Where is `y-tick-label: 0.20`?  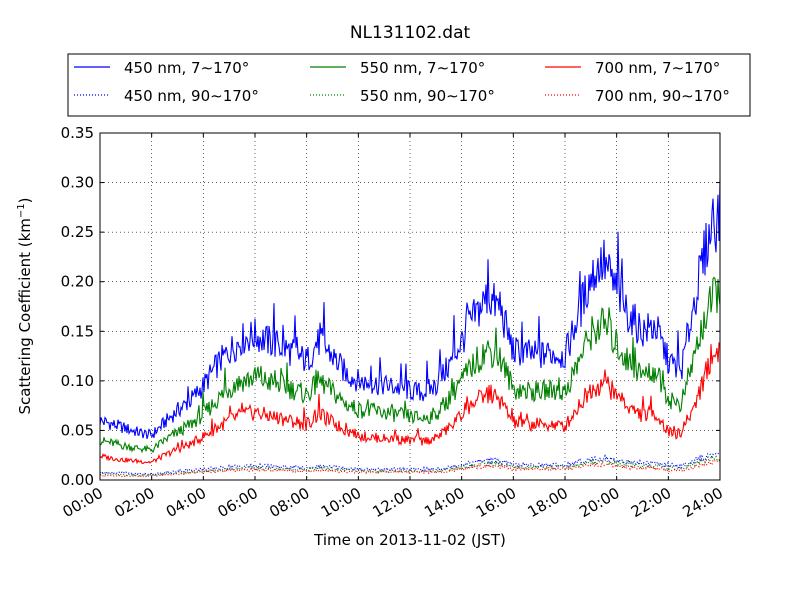
y-tick-label: 0.20 is located at coordinates (77, 282).